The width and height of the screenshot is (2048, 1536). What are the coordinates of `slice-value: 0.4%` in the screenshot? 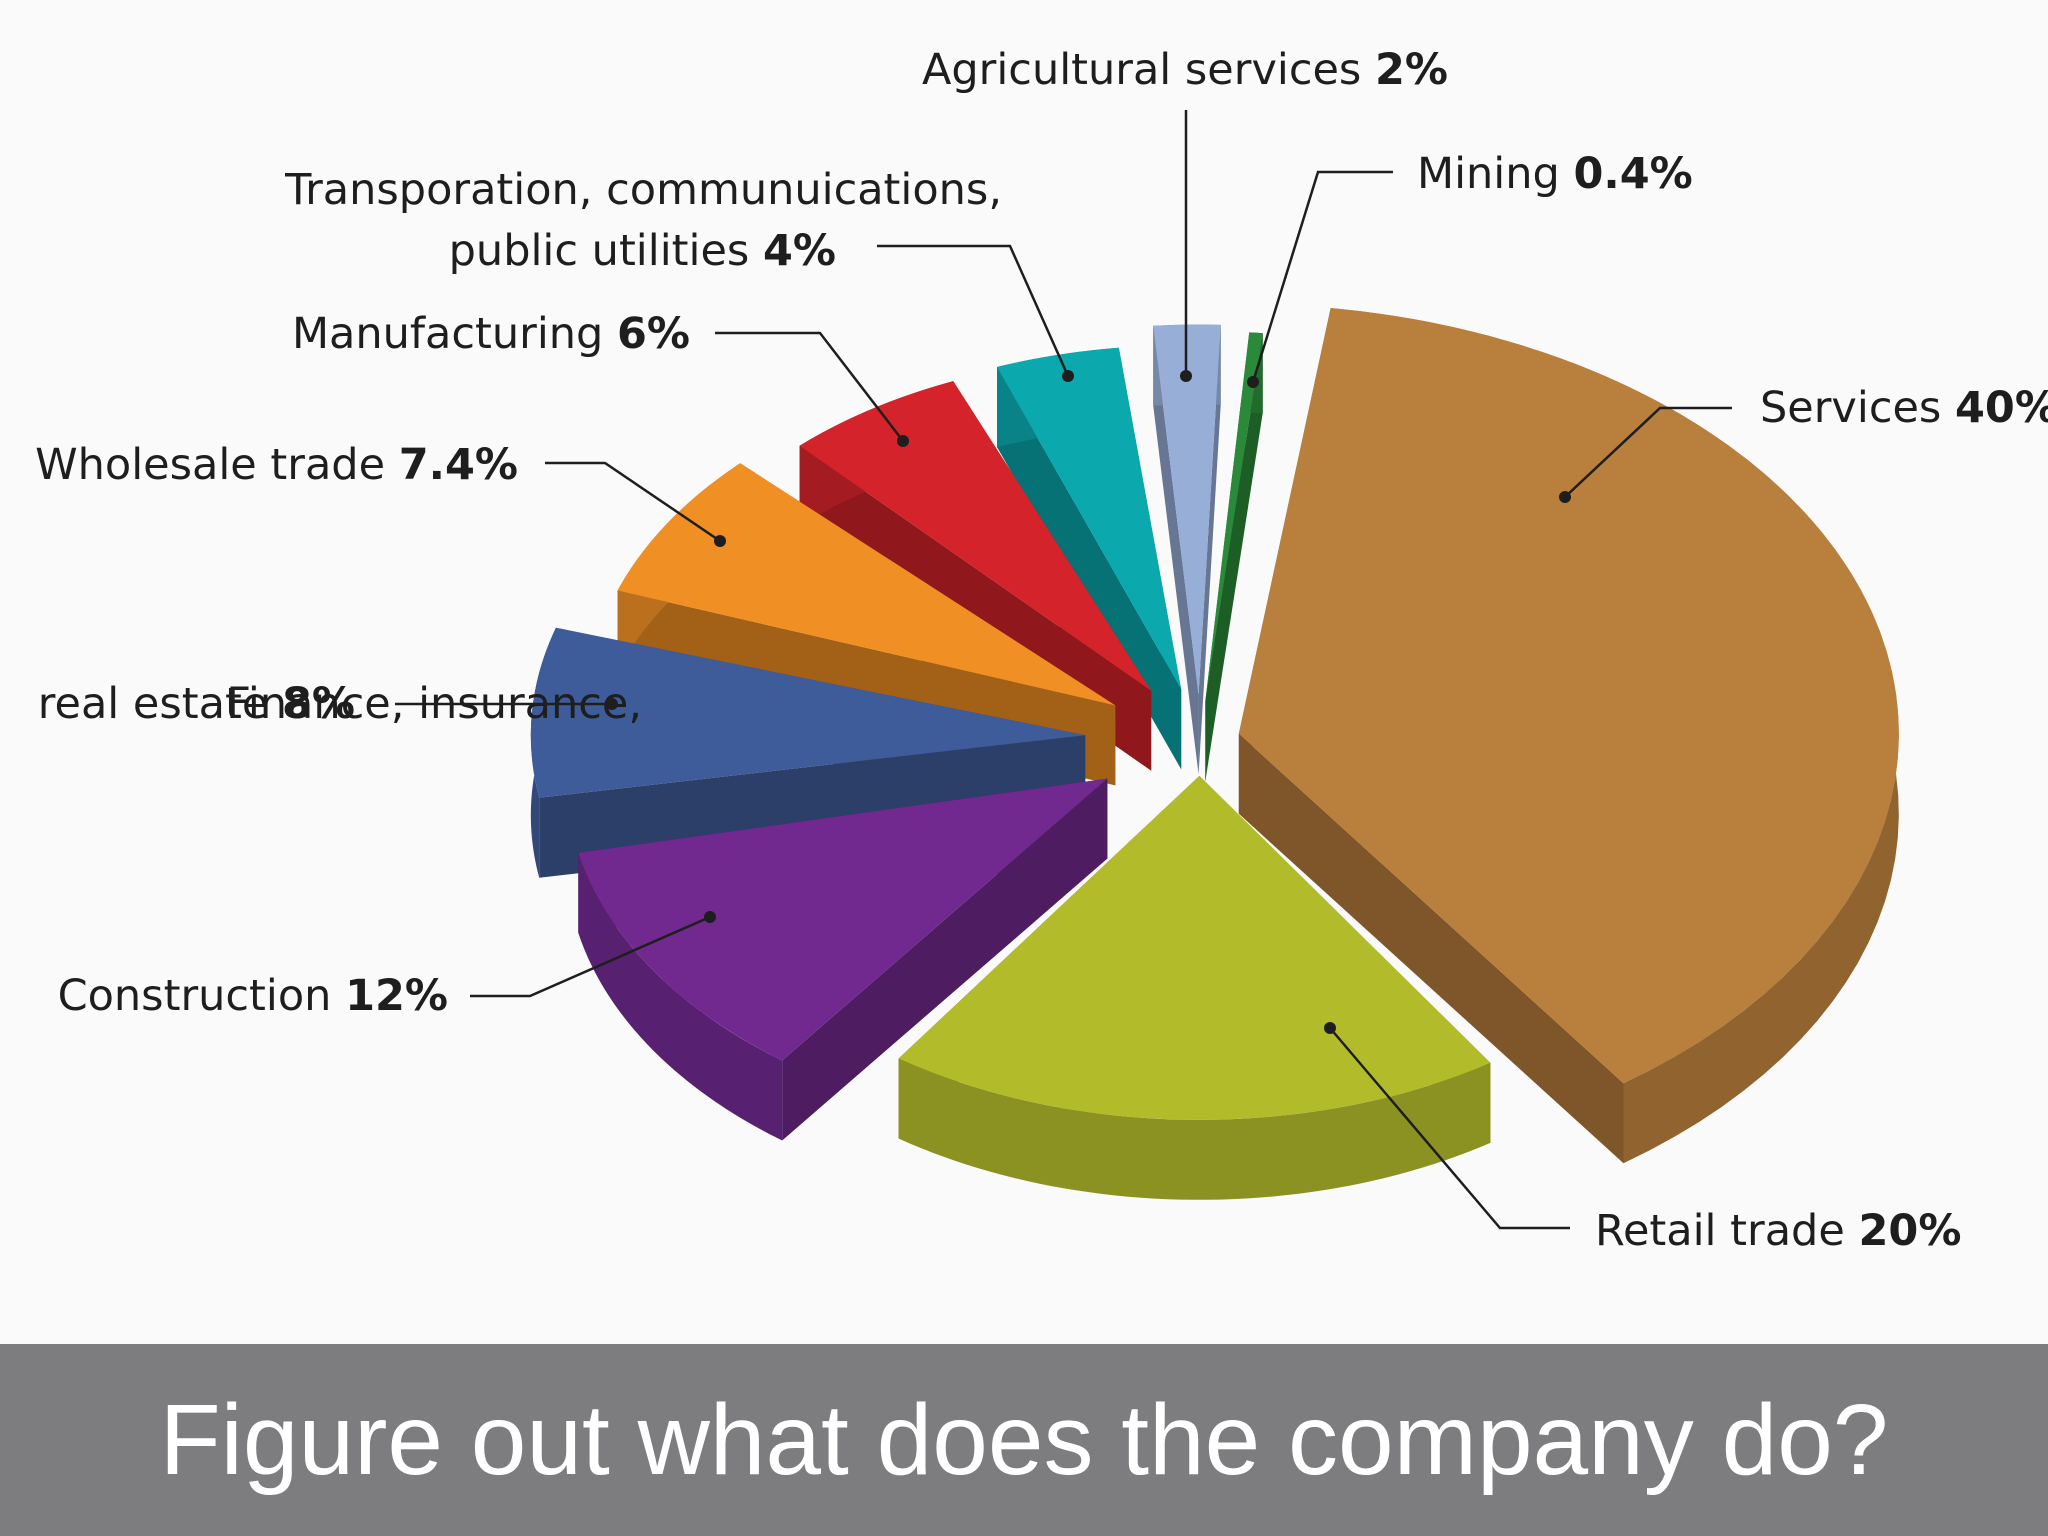 It's located at (1632, 174).